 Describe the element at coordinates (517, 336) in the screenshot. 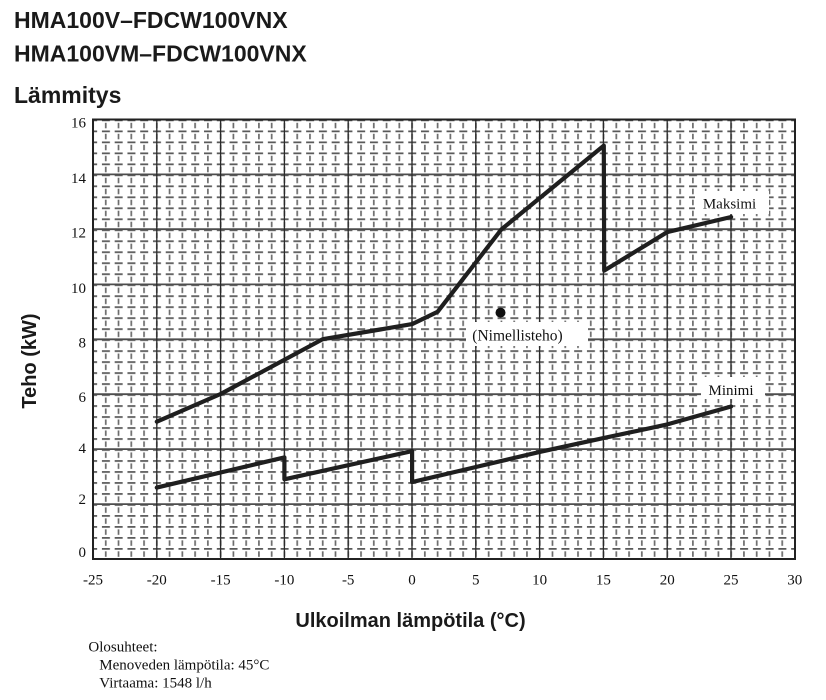

I see `svg-text: (Nimellisteho)` at that location.